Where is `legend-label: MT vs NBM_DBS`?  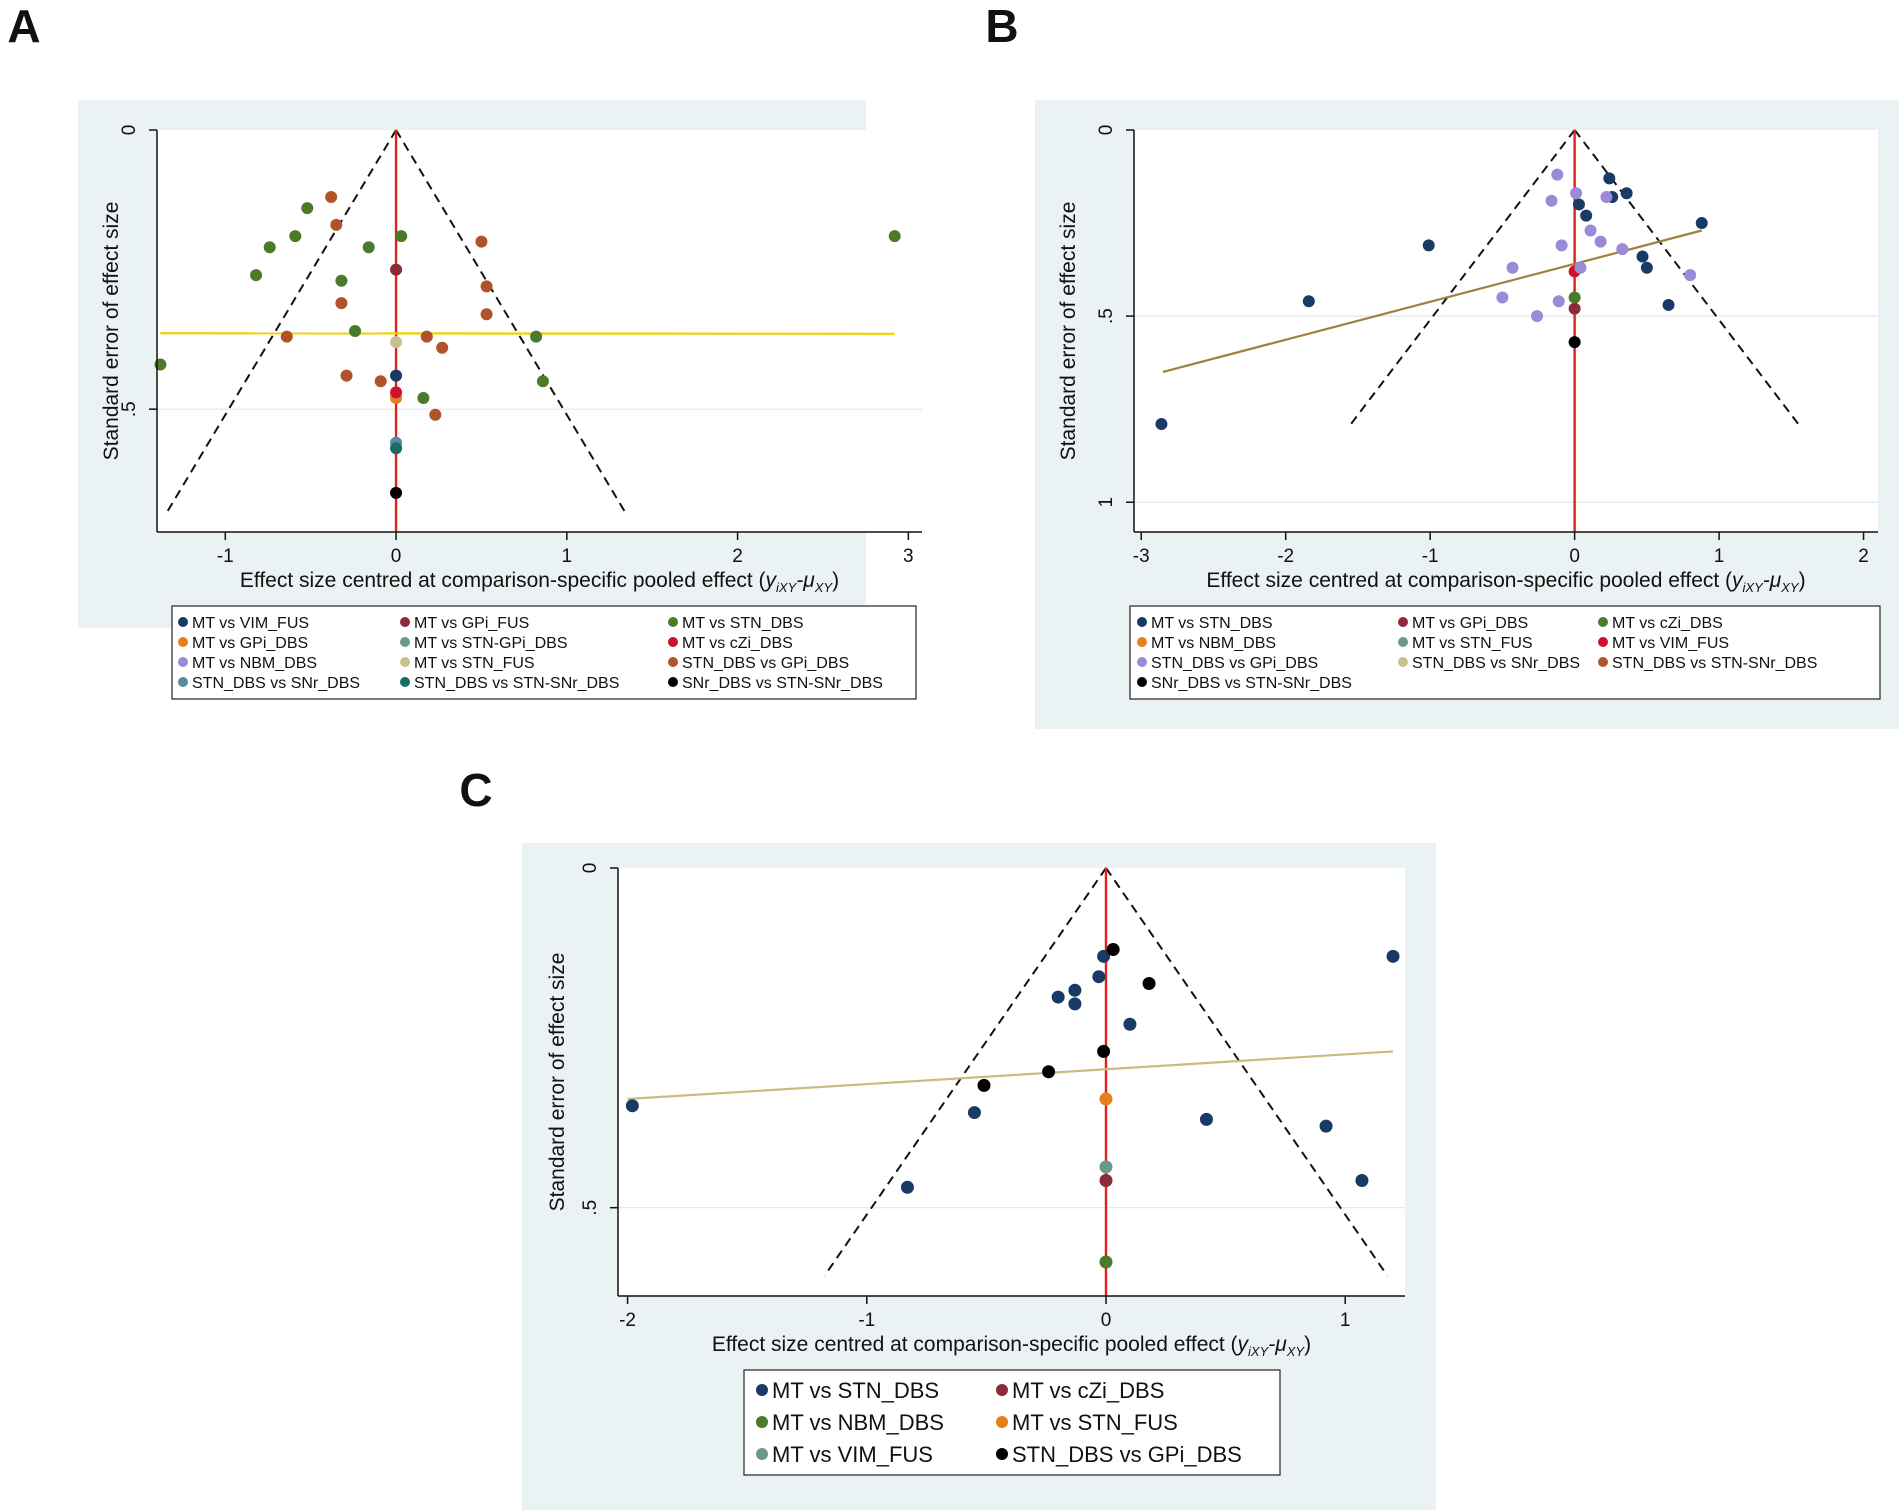
legend-label: MT vs NBM_DBS is located at coordinates (1213, 643).